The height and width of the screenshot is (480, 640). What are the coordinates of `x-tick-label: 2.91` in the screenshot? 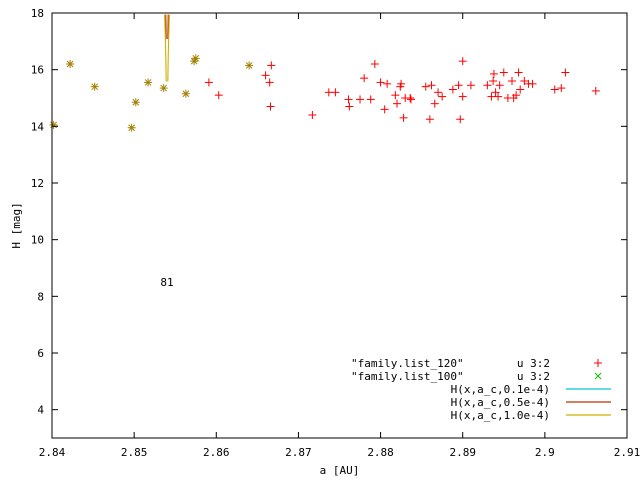 It's located at (627, 452).